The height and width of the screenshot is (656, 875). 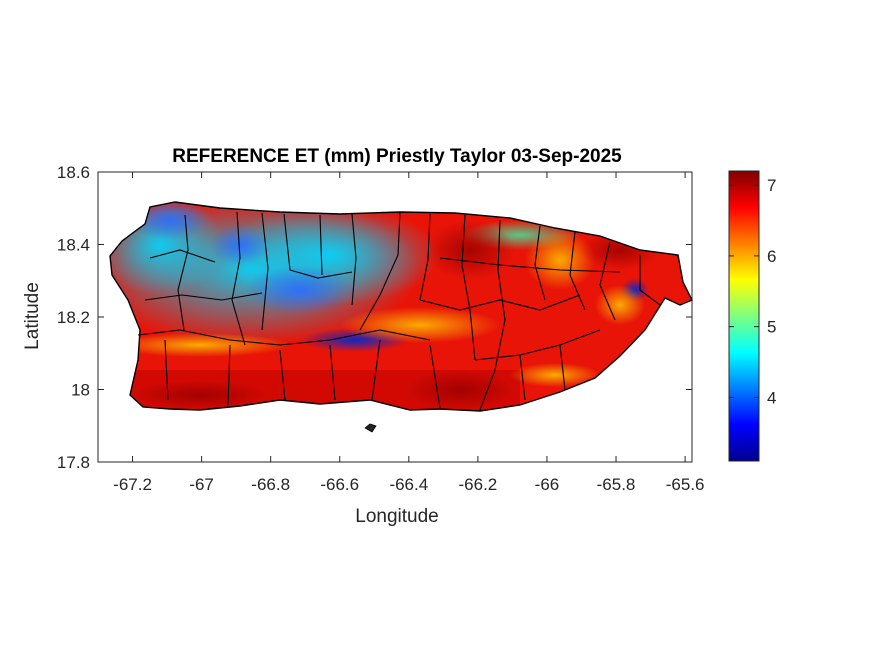 I want to click on colorbar: 4 5 6 7, so click(x=752, y=316).